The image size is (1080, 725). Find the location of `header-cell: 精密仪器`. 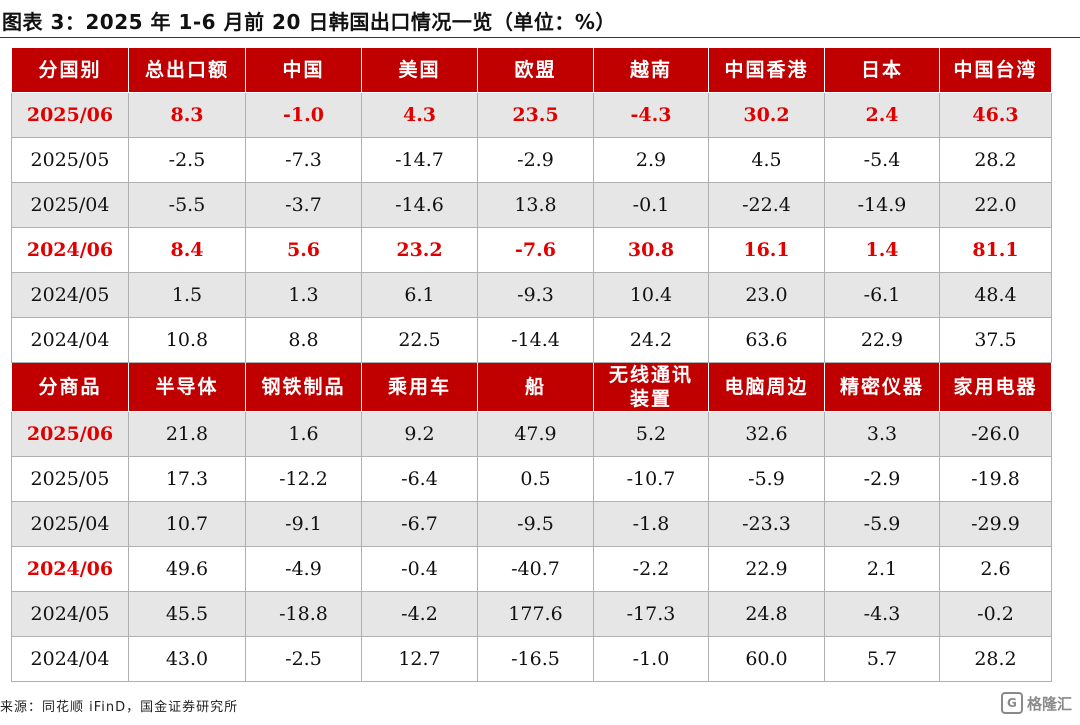

header-cell: 精密仪器 is located at coordinates (882, 387).